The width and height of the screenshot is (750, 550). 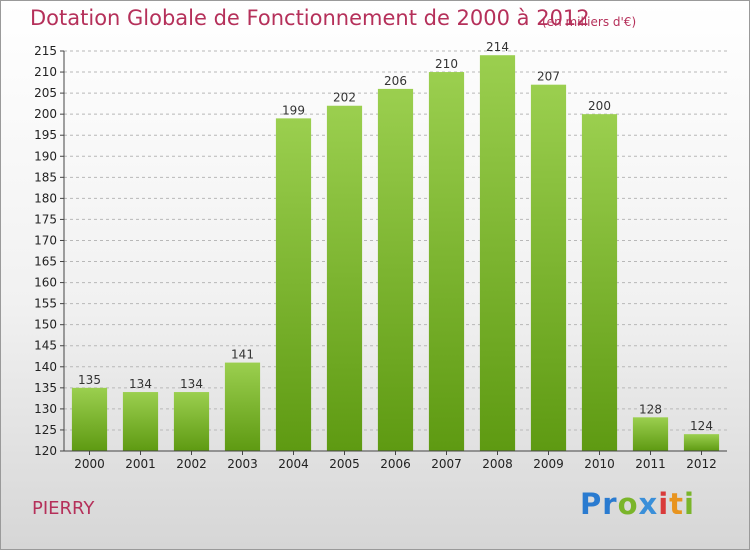 What do you see at coordinates (599, 464) in the screenshot?
I see `x-tick-label: 2010` at bounding box center [599, 464].